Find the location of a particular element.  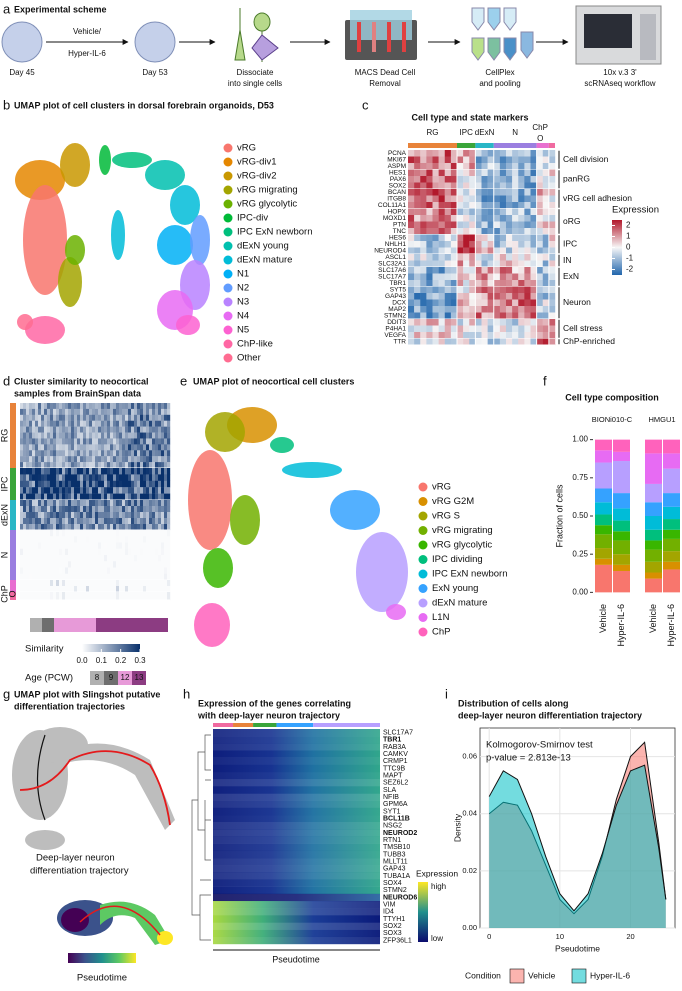

gene-label: HES6 is located at coordinates (397, 237).